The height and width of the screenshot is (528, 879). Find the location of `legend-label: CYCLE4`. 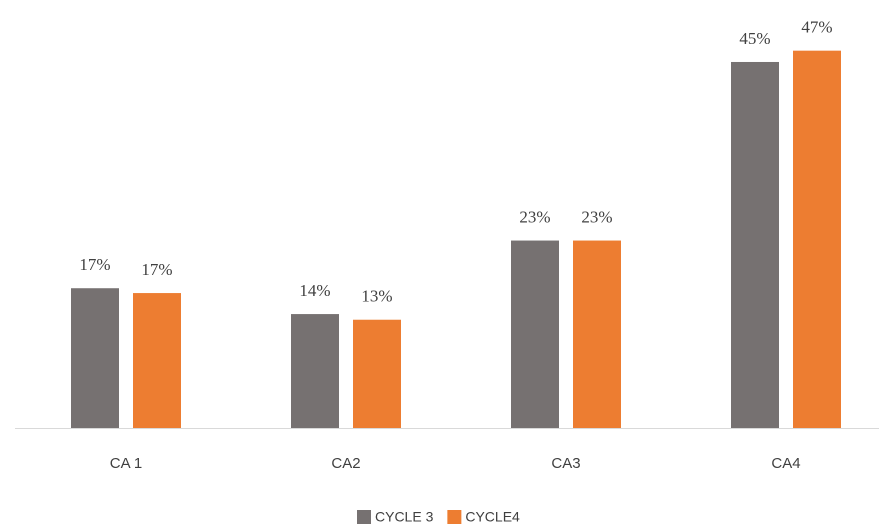

legend-label: CYCLE4 is located at coordinates (492, 517).